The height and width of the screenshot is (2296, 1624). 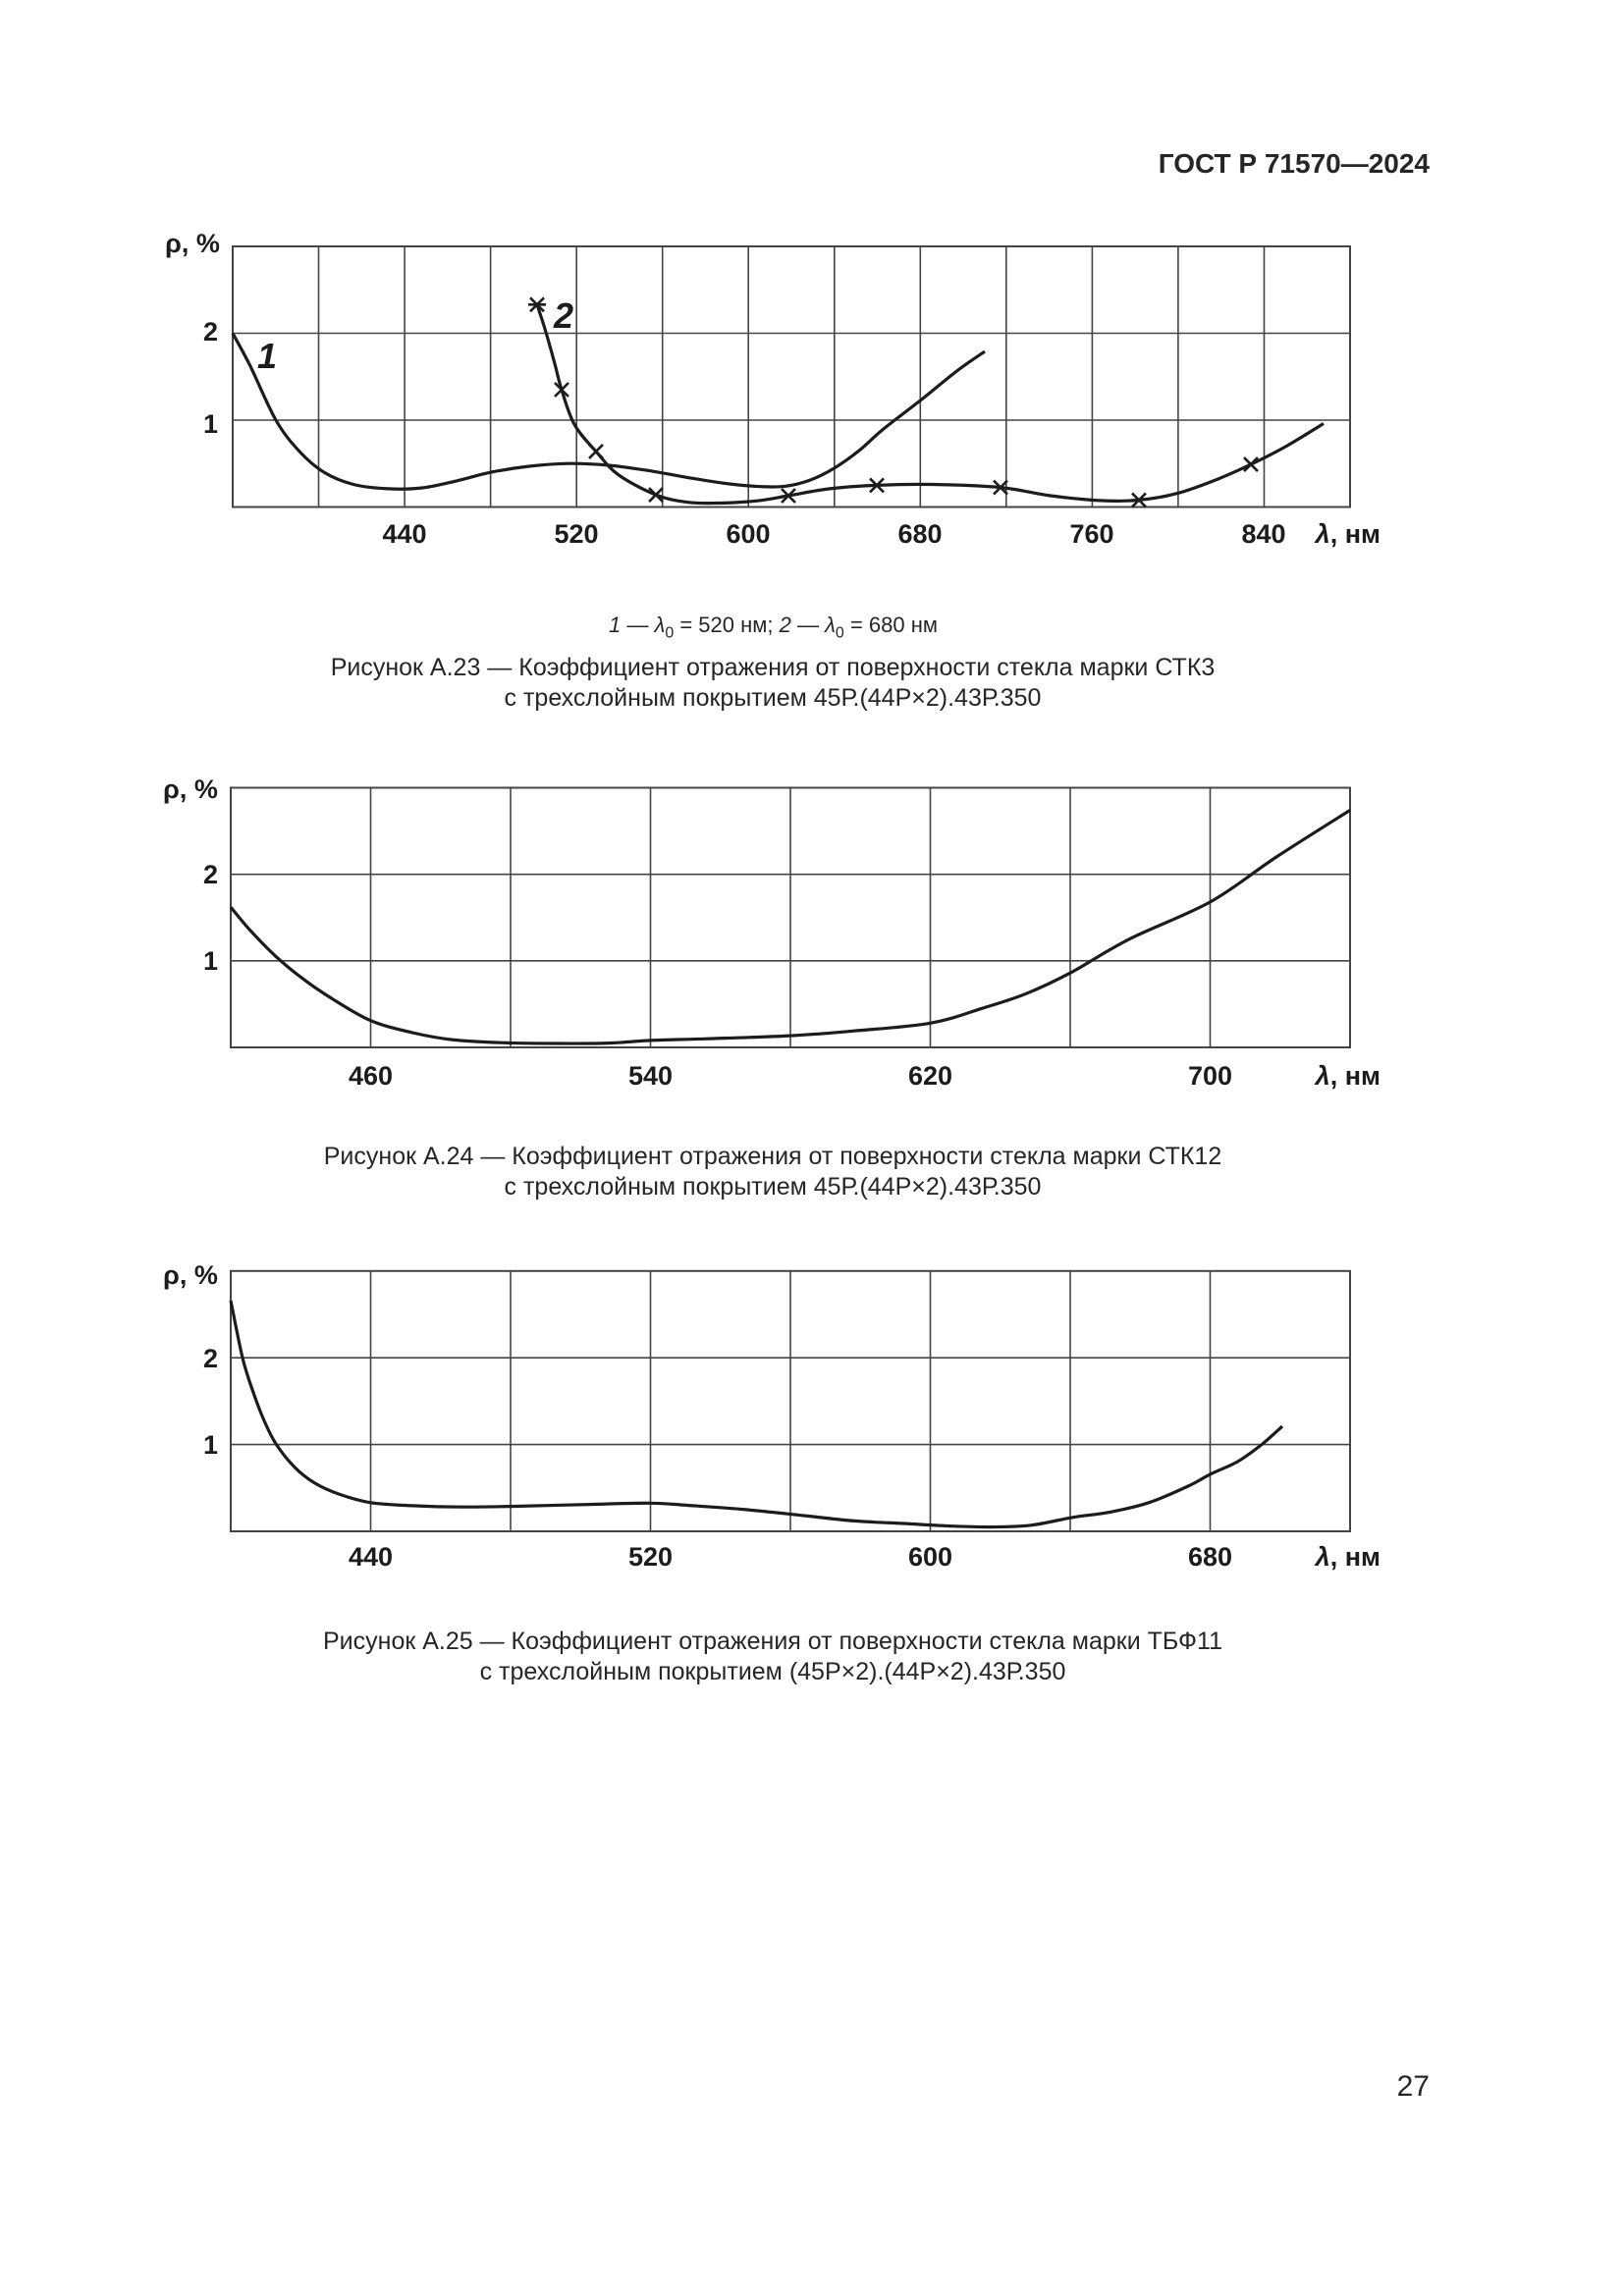 What do you see at coordinates (1210, 1076) in the screenshot?
I see `svg-text: 700` at bounding box center [1210, 1076].